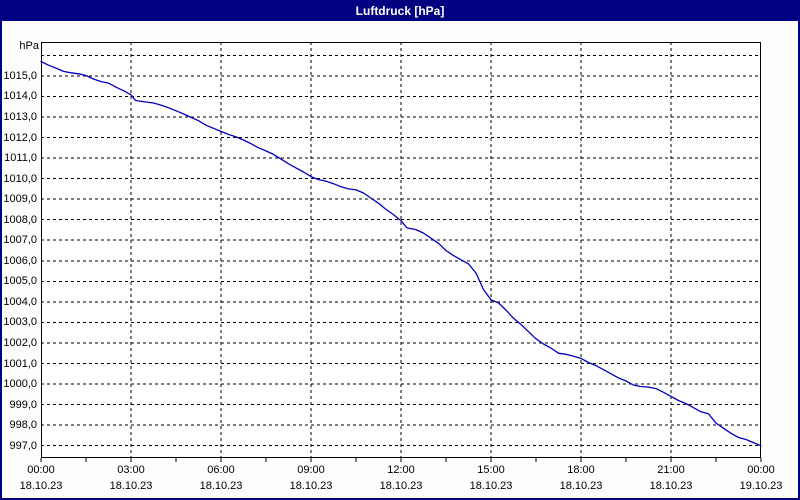  Describe the element at coordinates (20, 220) in the screenshot. I see `y-tick-label: 1008,0` at that location.